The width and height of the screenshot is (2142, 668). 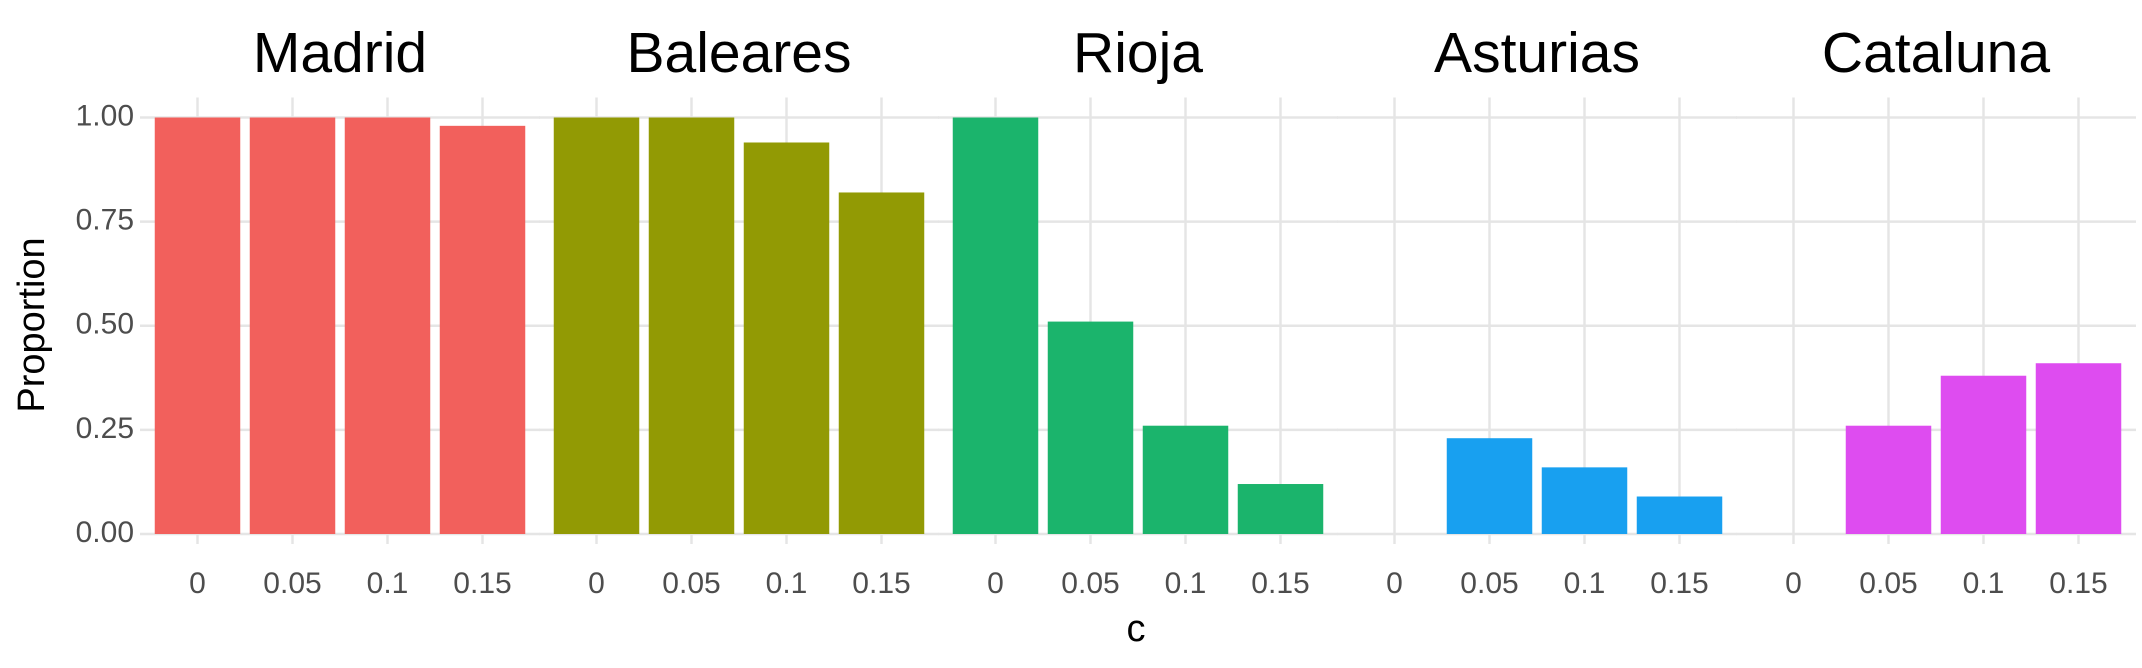 What do you see at coordinates (105, 324) in the screenshot?
I see `y-tick-label: 0.50` at bounding box center [105, 324].